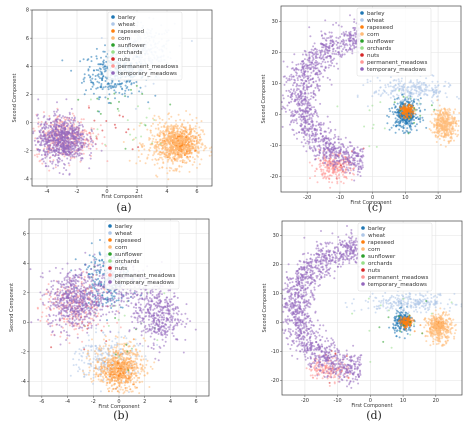  What do you see at coordinates (15, 97) in the screenshot?
I see `y-axis-label: Second Component` at bounding box center [15, 97].